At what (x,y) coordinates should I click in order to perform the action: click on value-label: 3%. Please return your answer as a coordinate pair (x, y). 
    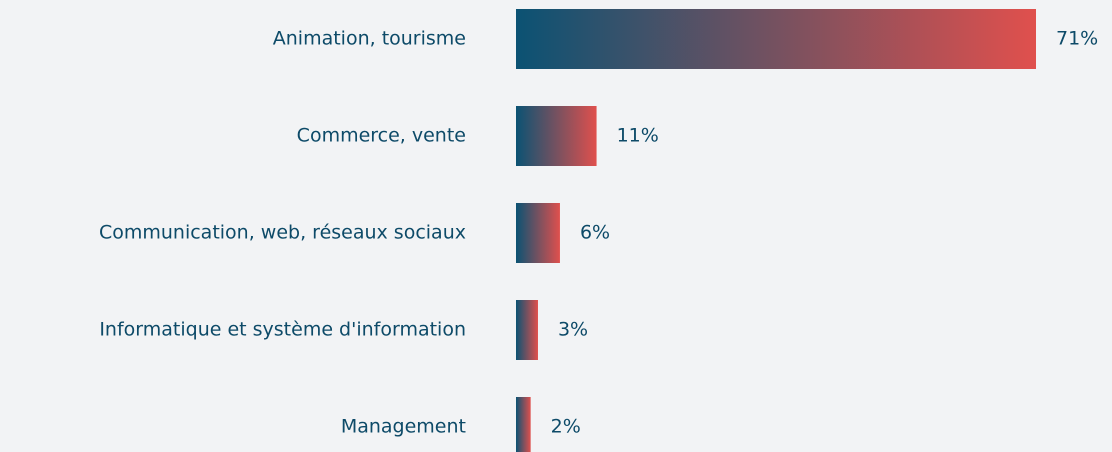
    Looking at the image, I should click on (573, 330).